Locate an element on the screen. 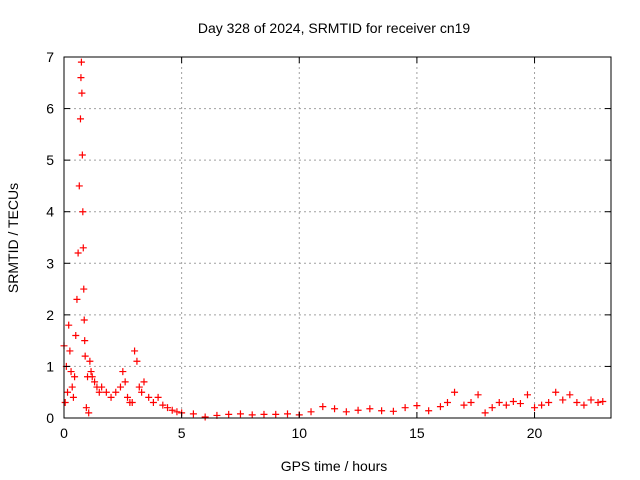 The height and width of the screenshot is (480, 640). y-tick-label: 0 is located at coordinates (50, 418).